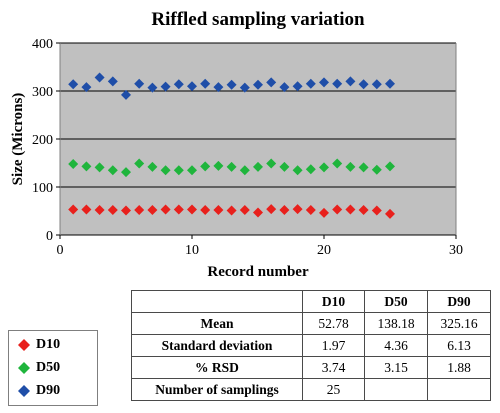 The image size is (500, 413). I want to click on legend: D10 D50 D90, so click(53, 368).